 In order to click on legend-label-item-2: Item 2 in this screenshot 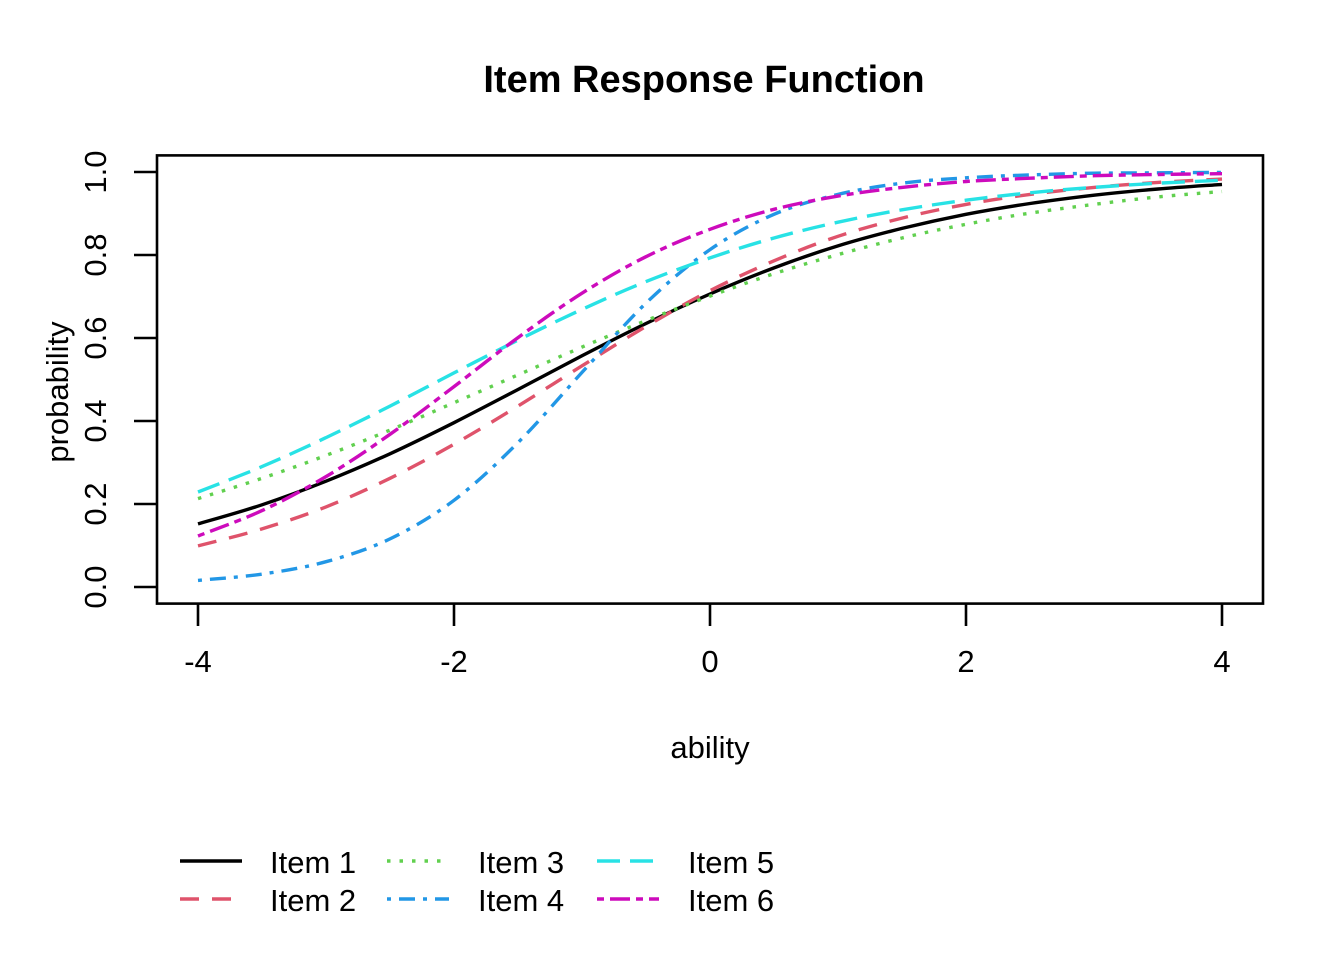, I will do `click(313, 900)`.